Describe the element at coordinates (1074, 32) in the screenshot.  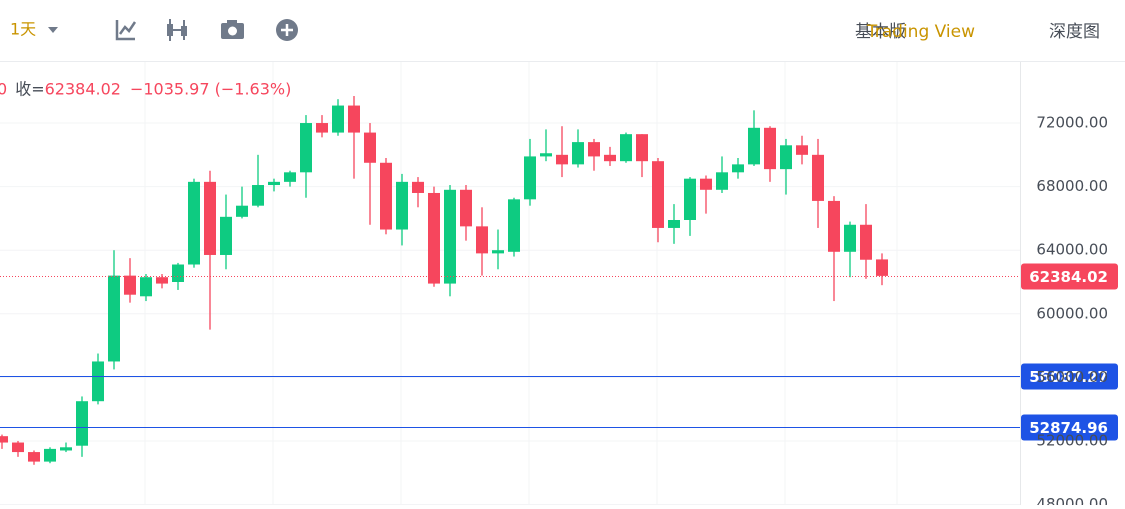
I see `view-tab: 深度图` at that location.